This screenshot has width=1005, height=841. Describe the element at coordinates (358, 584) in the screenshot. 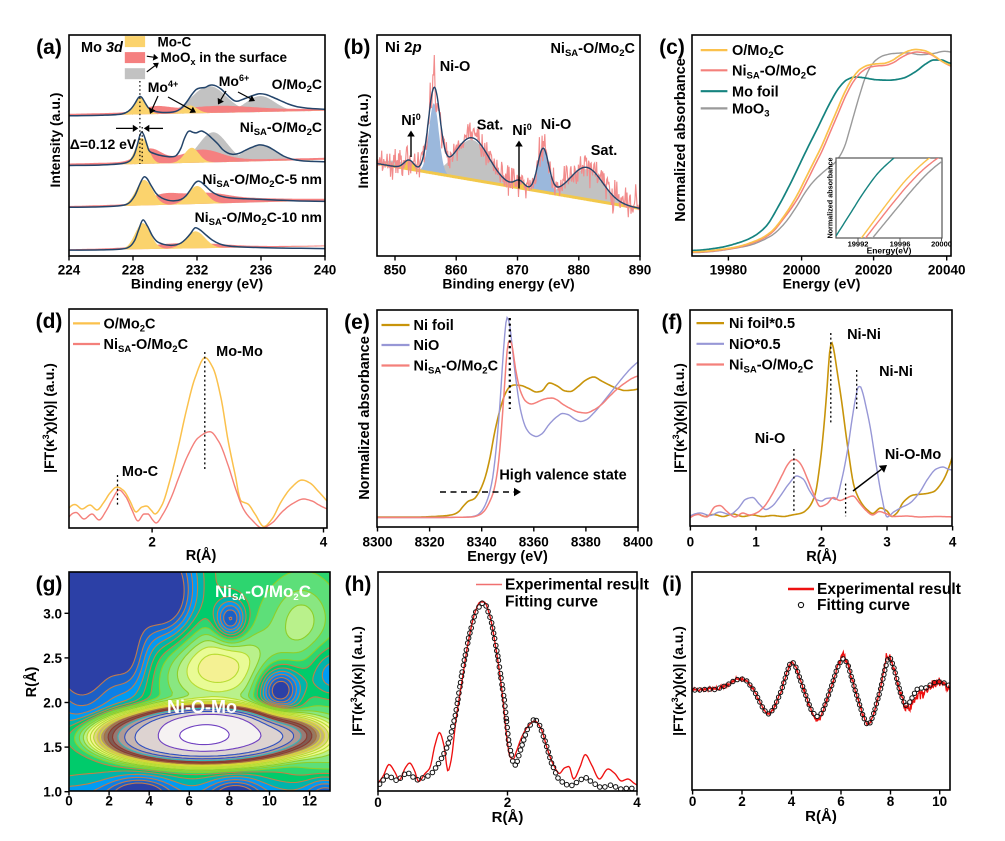

I see `svg-text: (h)` at that location.